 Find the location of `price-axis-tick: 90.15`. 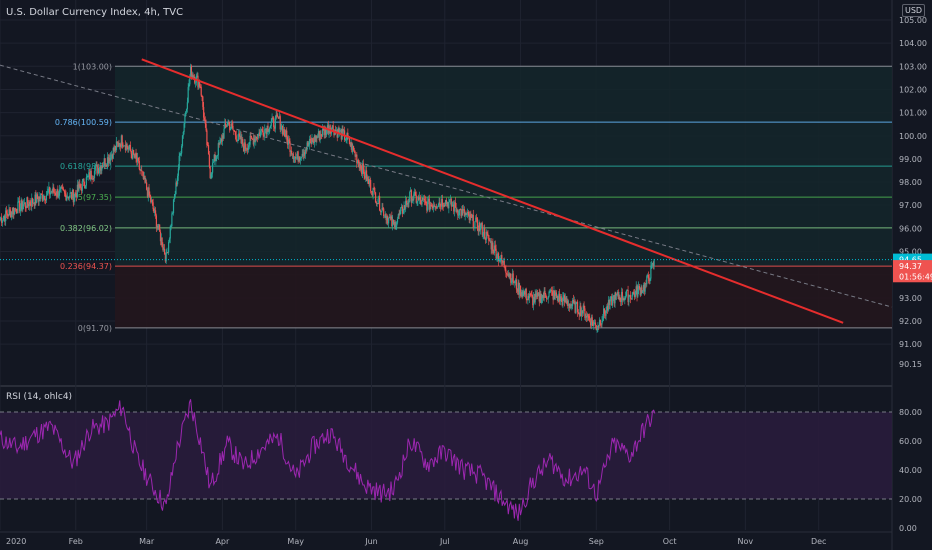

price-axis-tick: 90.15 is located at coordinates (910, 364).